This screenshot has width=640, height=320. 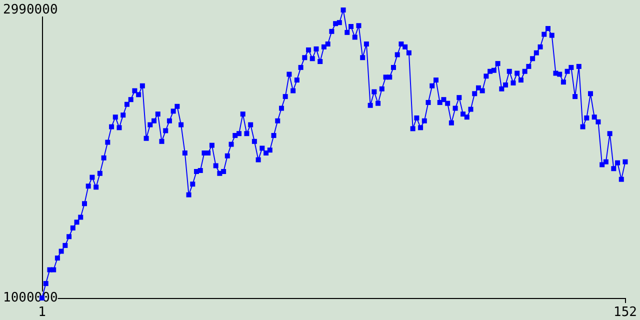 I want to click on y-tick-label: 2990000, so click(x=30, y=10).